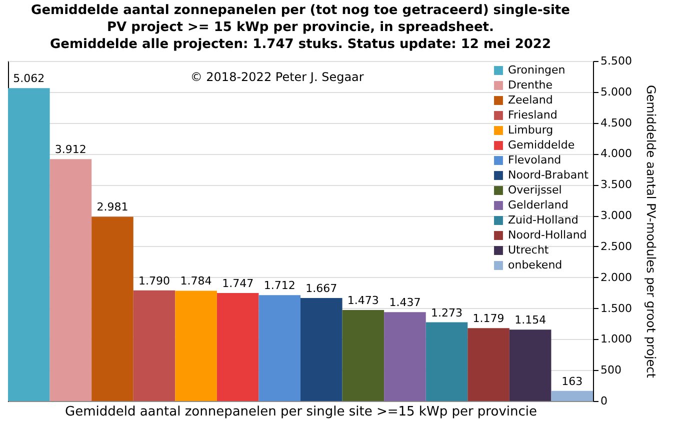 This screenshot has height=447, width=681. Describe the element at coordinates (446, 313) in the screenshot. I see `data-label: 1.273` at that location.